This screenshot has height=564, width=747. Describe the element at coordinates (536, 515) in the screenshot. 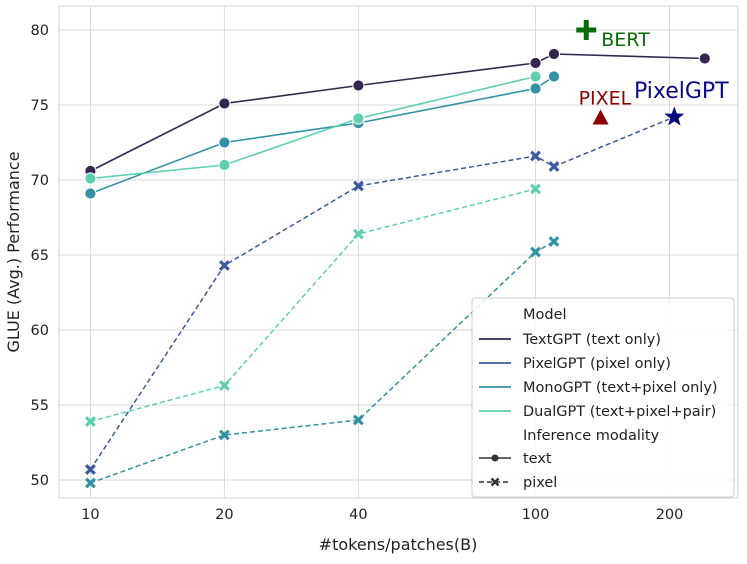

I see `x-tick-label: 100` at that location.